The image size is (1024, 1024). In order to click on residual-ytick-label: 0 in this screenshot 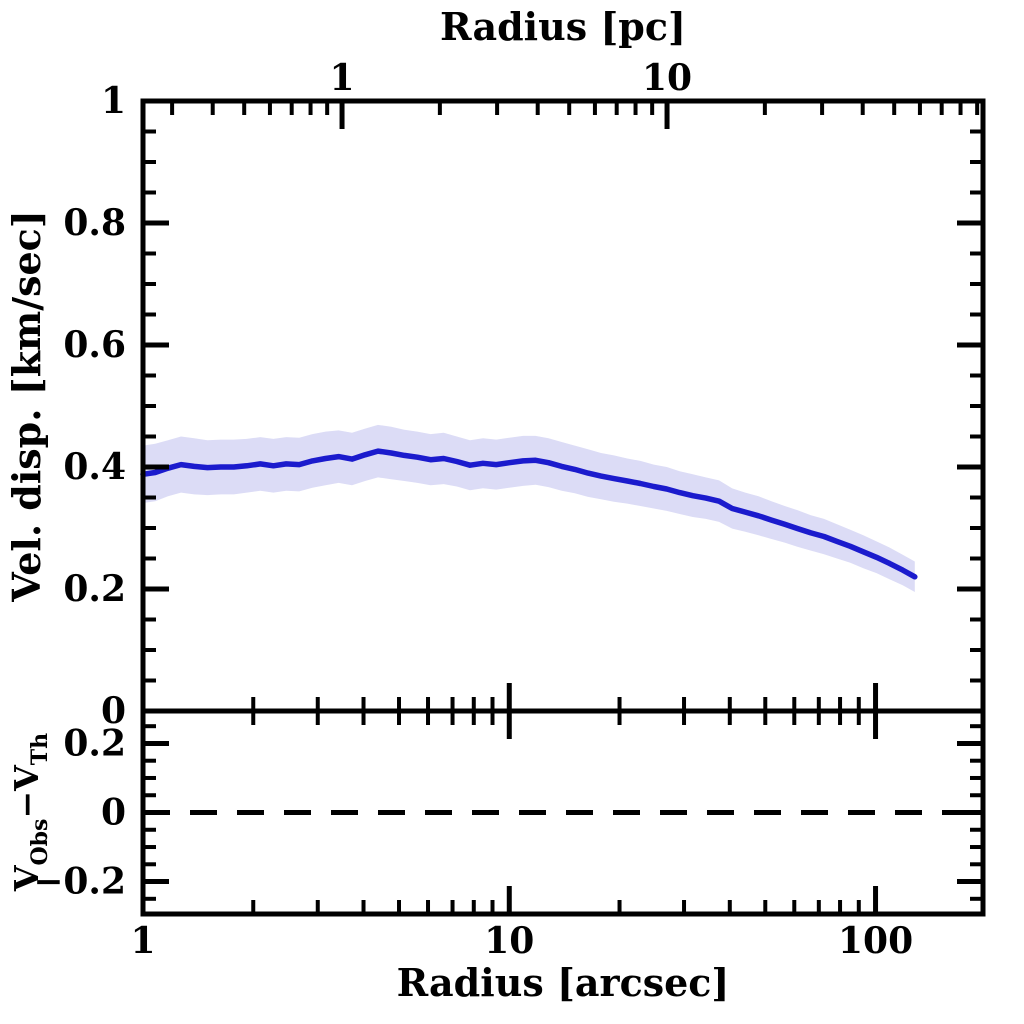, I will do `click(113, 813)`.